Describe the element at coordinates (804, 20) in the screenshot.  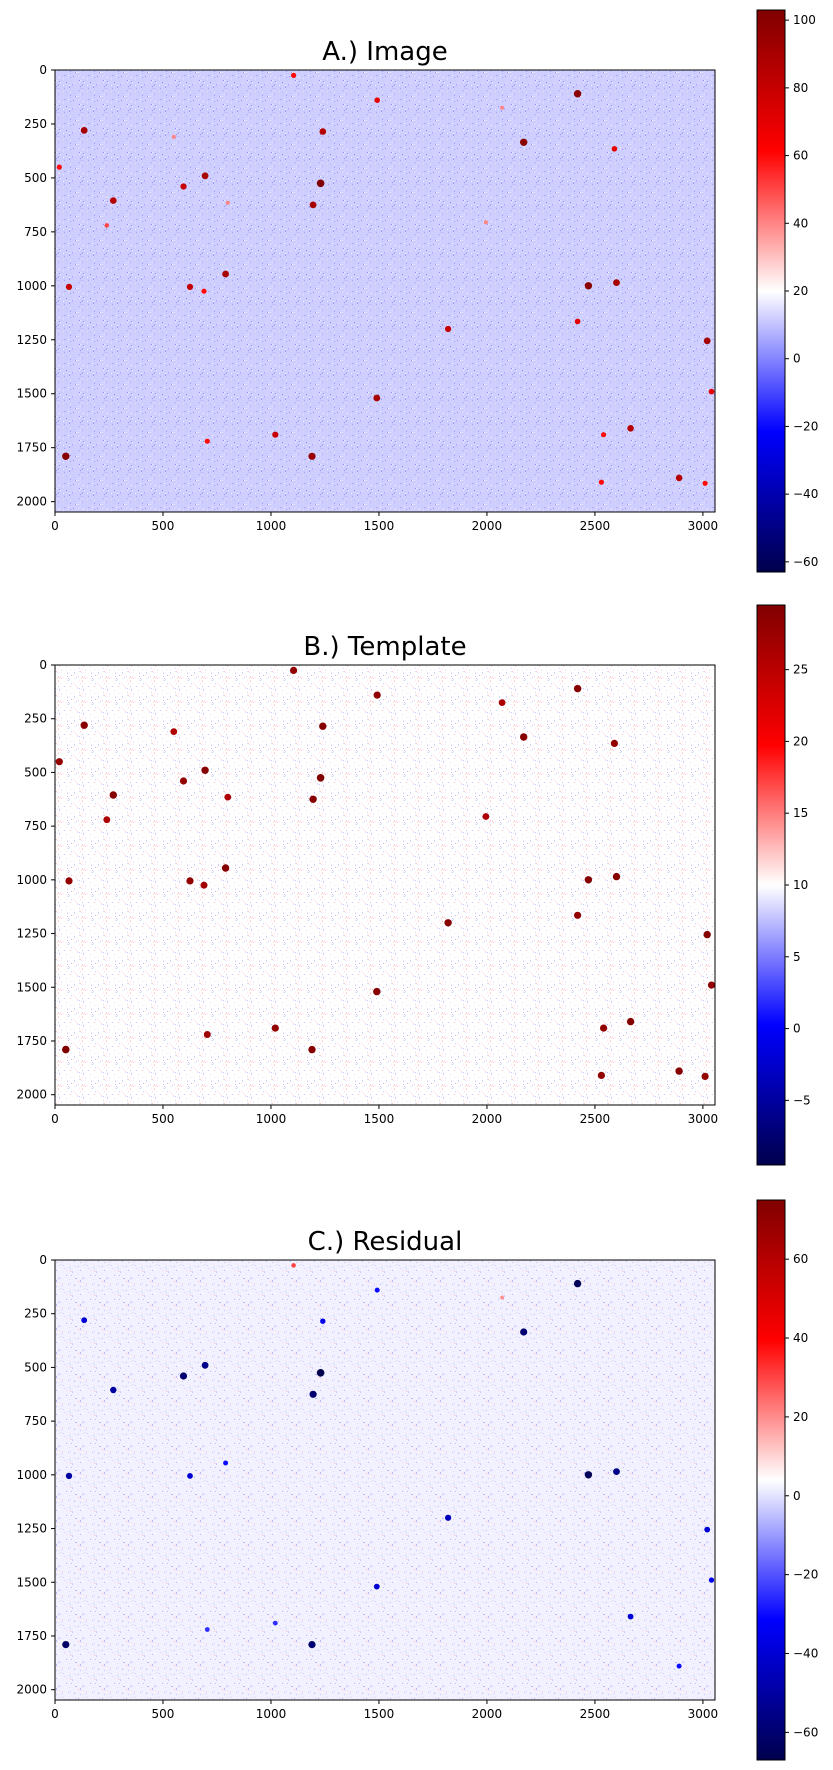
I see `colorbar-tick-label: 100` at that location.